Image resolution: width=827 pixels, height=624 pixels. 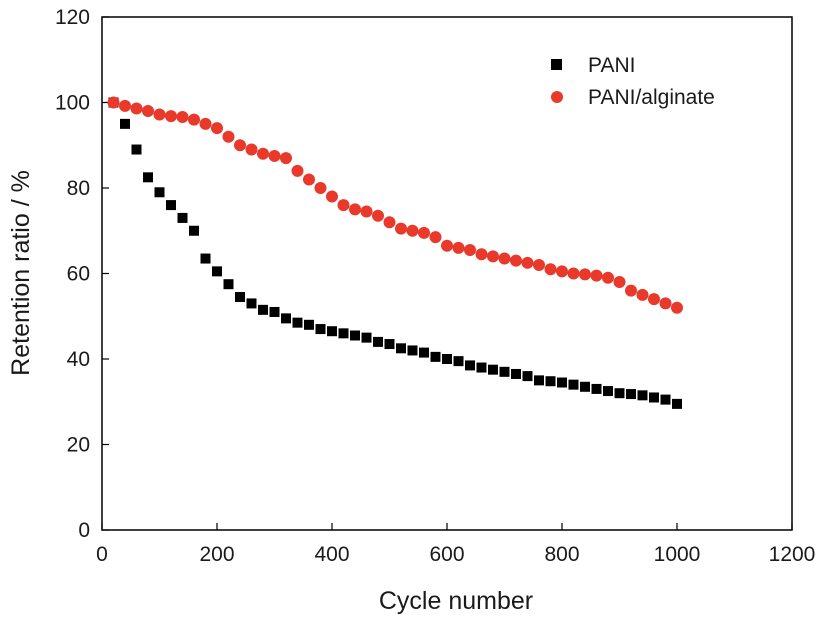 I want to click on y-tick-label: 80, so click(x=78, y=188).